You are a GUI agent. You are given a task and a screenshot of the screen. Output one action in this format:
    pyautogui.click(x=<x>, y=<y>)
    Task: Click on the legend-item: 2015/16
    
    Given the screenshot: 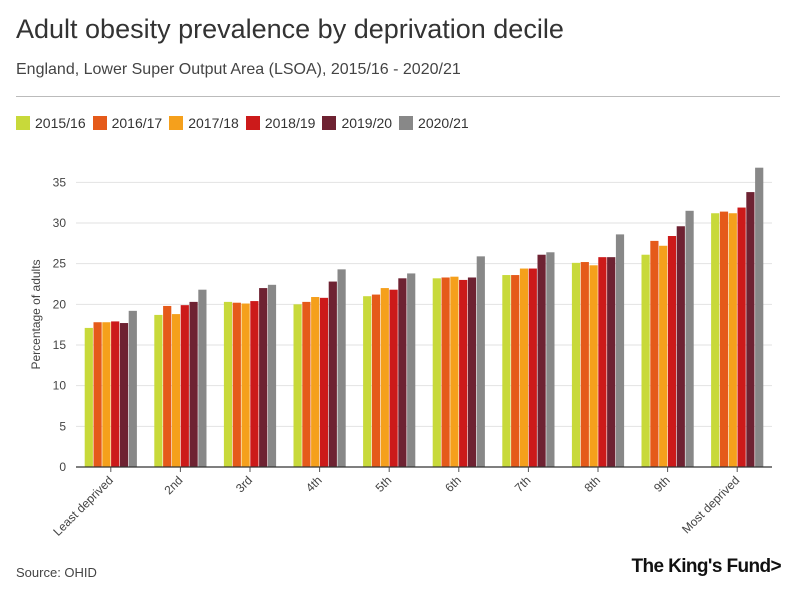 What is the action you would take?
    pyautogui.click(x=51, y=123)
    